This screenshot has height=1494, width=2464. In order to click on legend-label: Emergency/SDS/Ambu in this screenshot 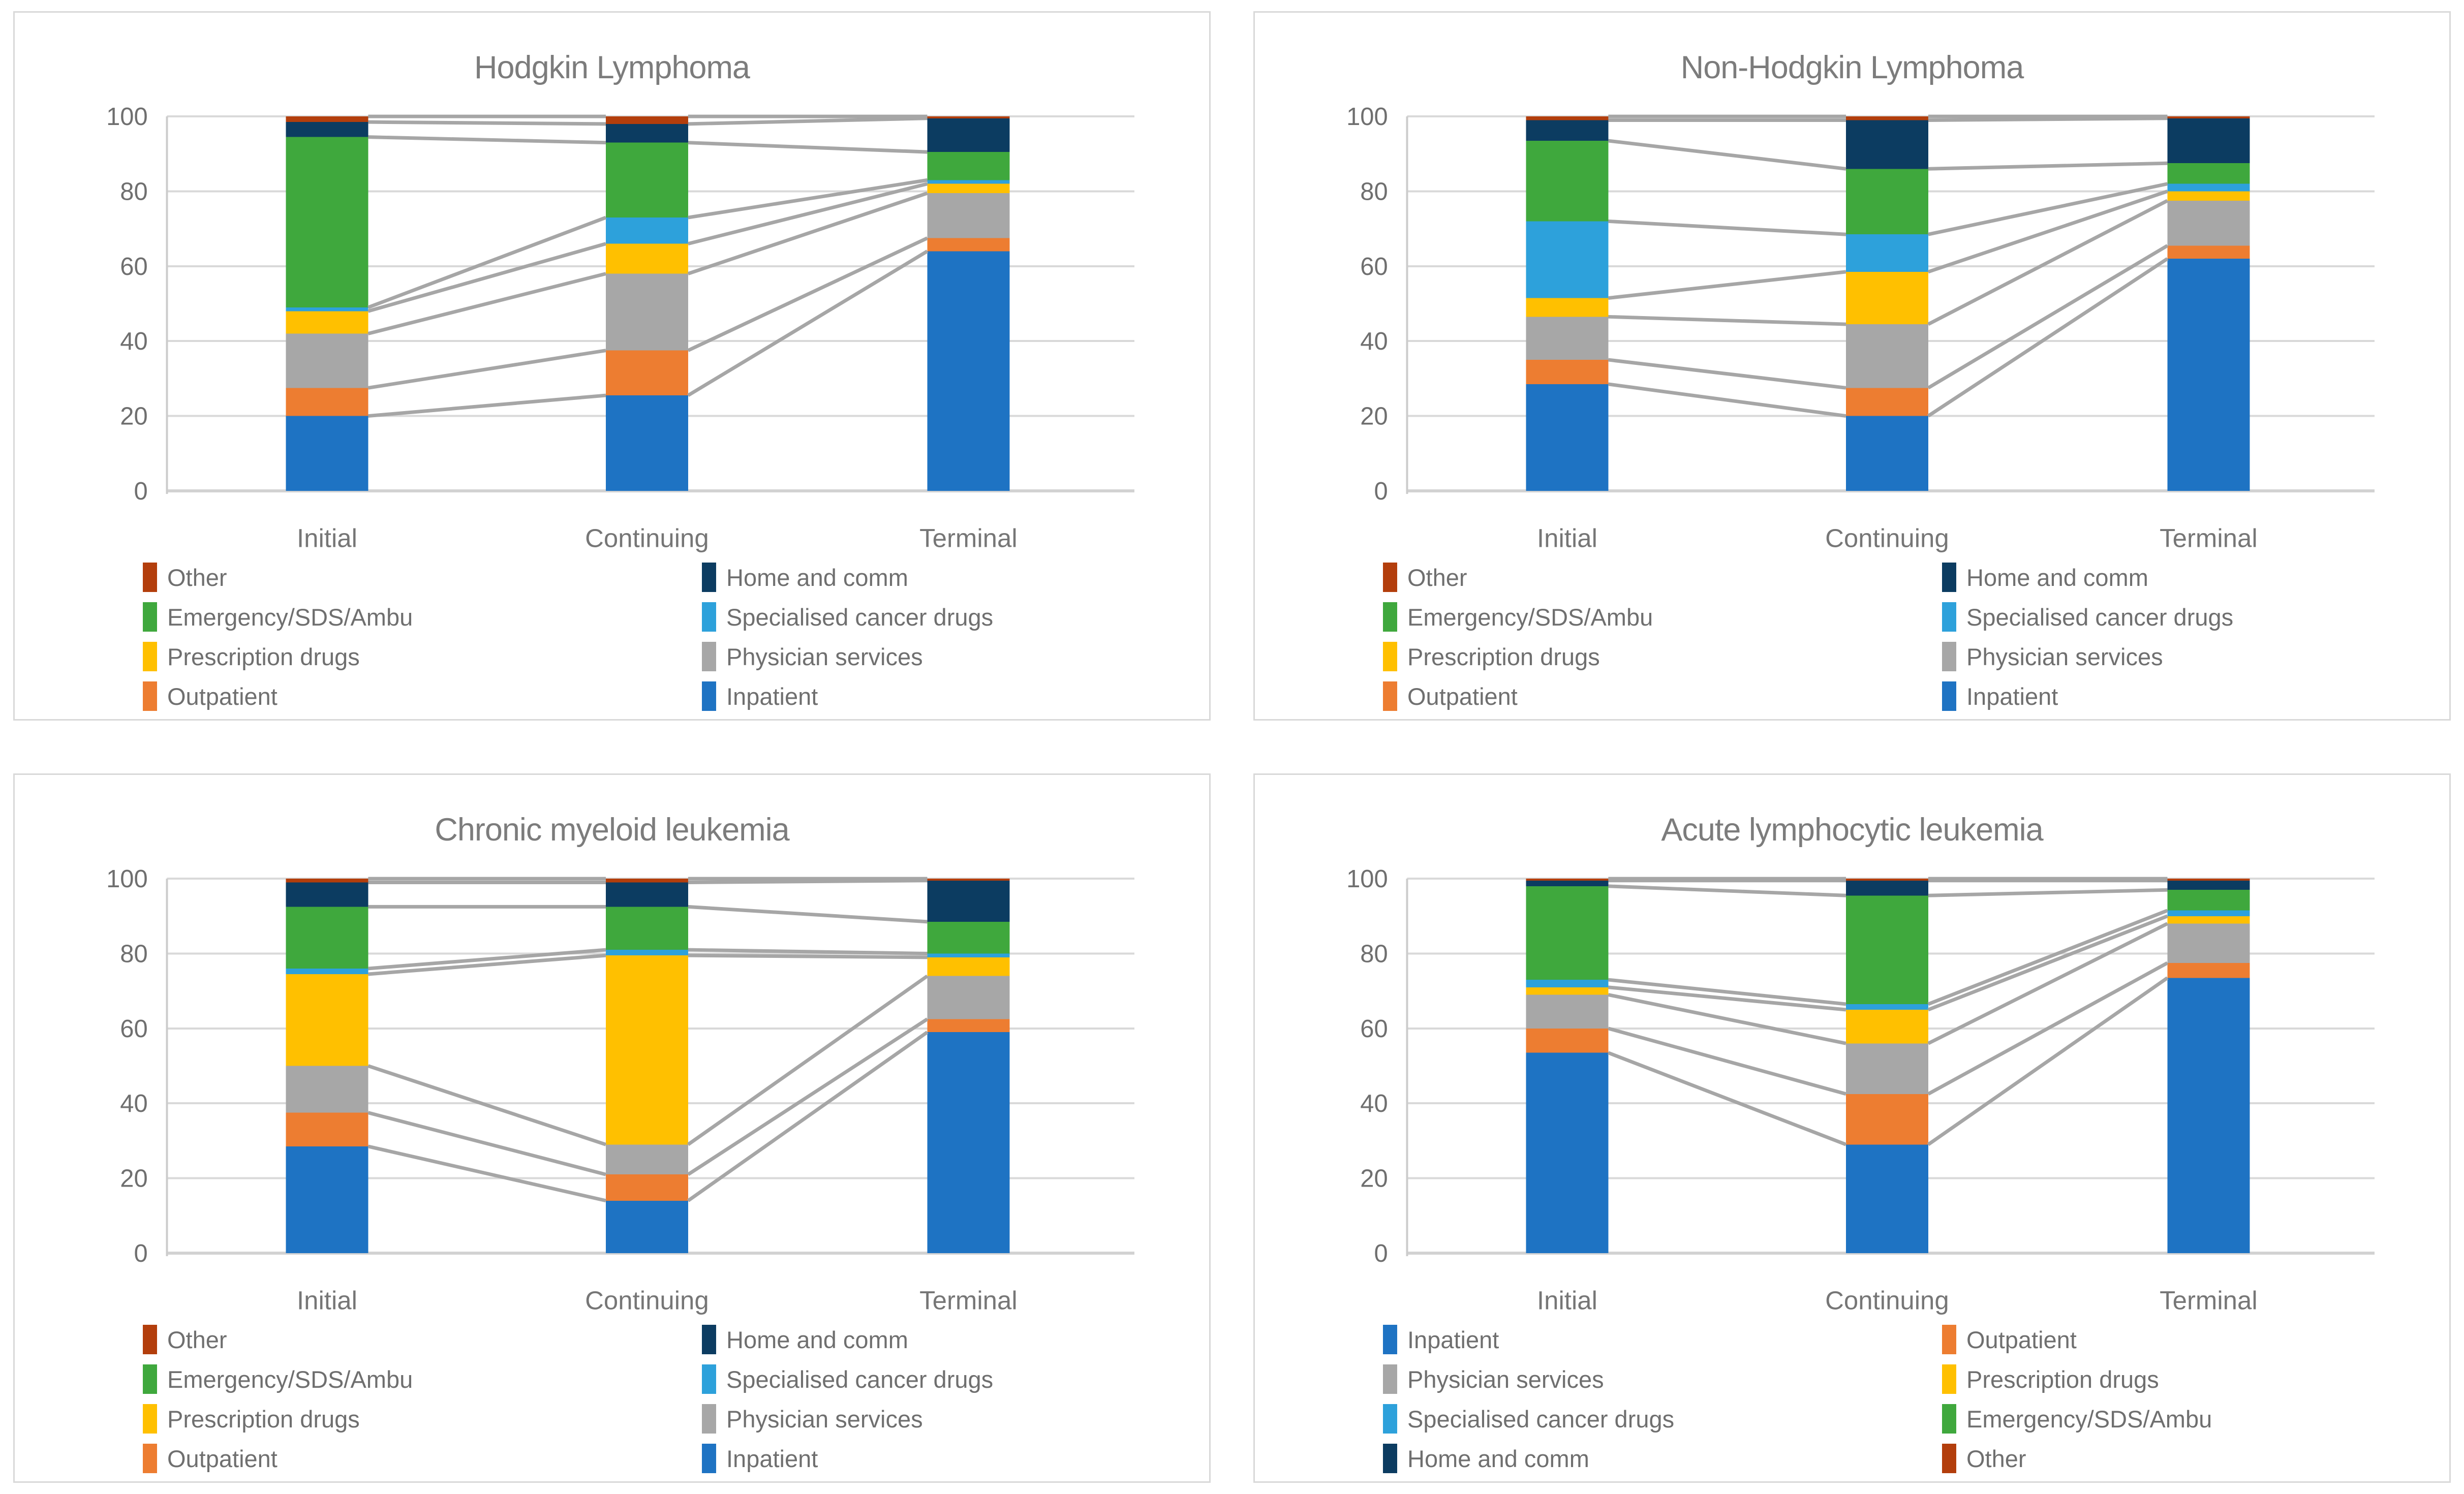, I will do `click(1530, 617)`.